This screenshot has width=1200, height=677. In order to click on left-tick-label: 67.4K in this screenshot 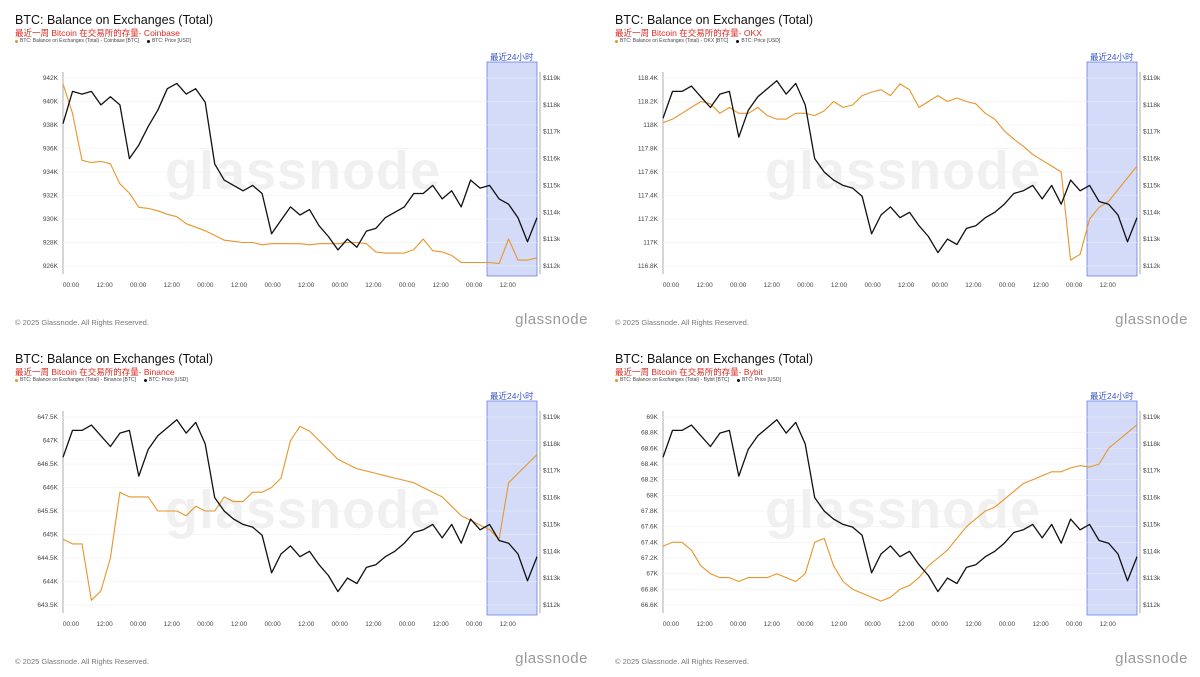, I will do `click(650, 542)`.